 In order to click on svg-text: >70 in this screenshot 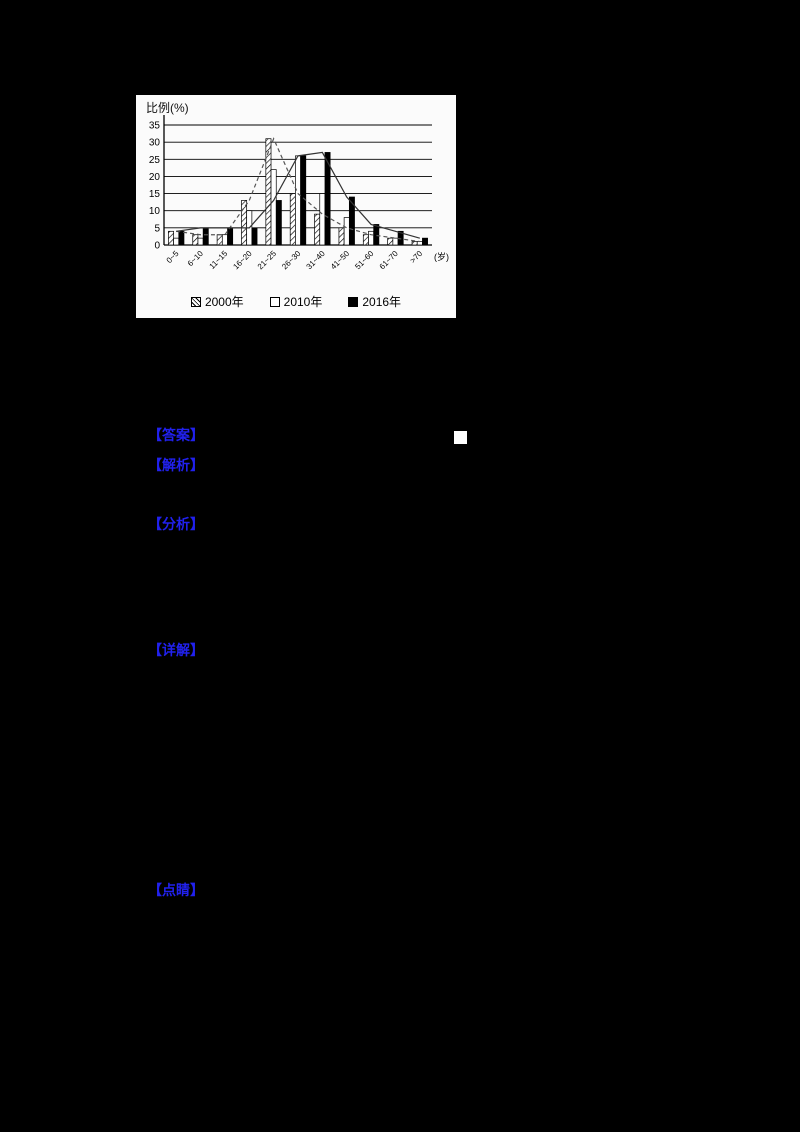, I will do `click(416, 257)`.